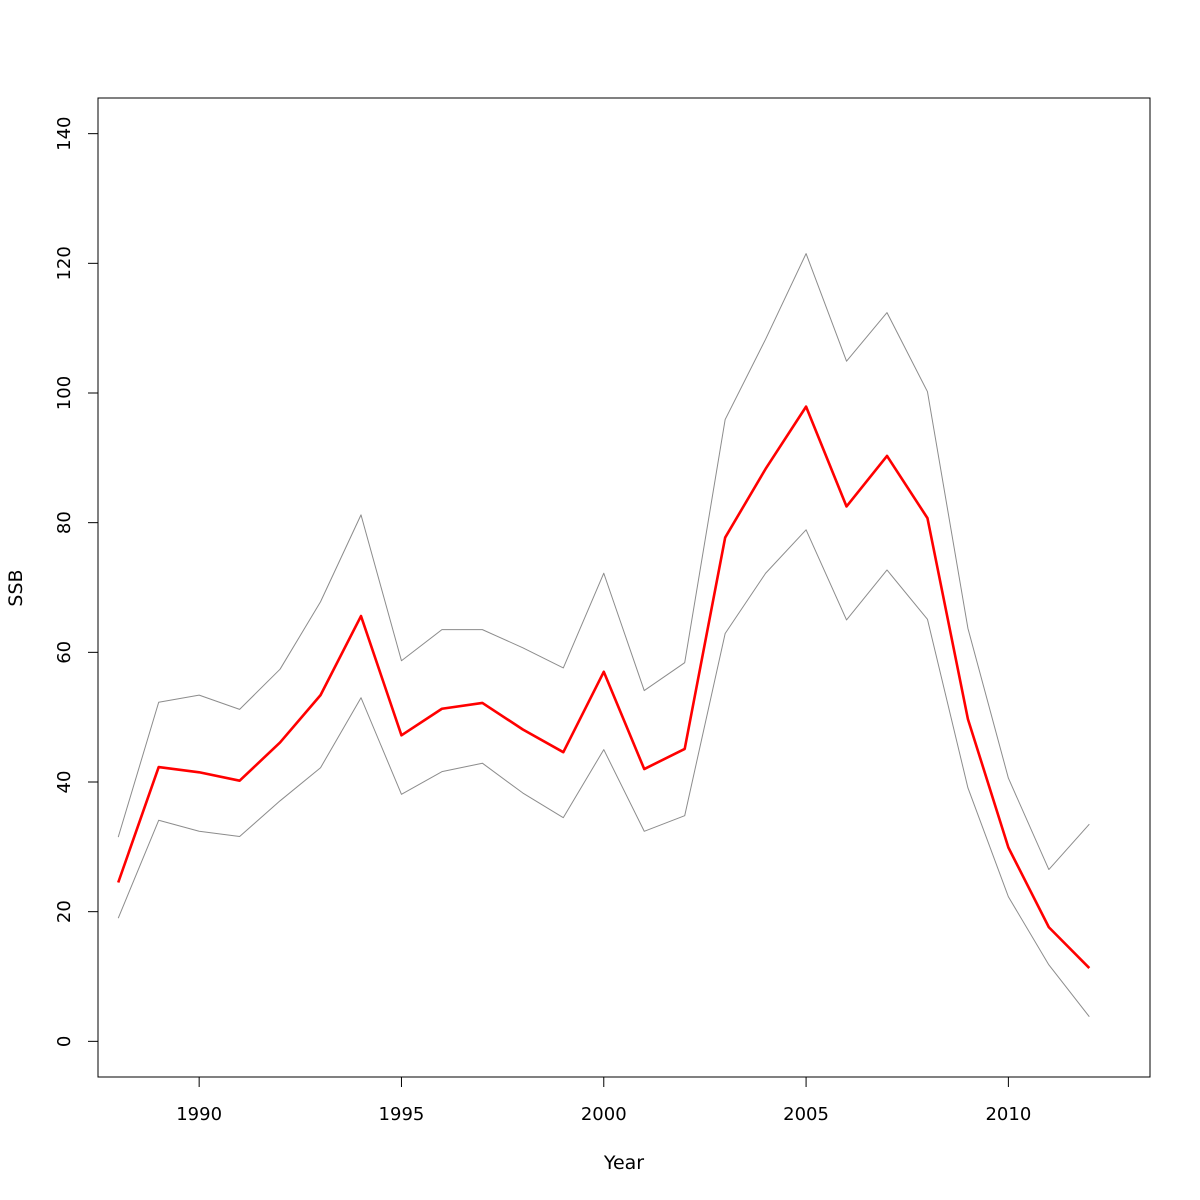  What do you see at coordinates (604, 1114) in the screenshot?
I see `x-tick-label: 2000` at bounding box center [604, 1114].